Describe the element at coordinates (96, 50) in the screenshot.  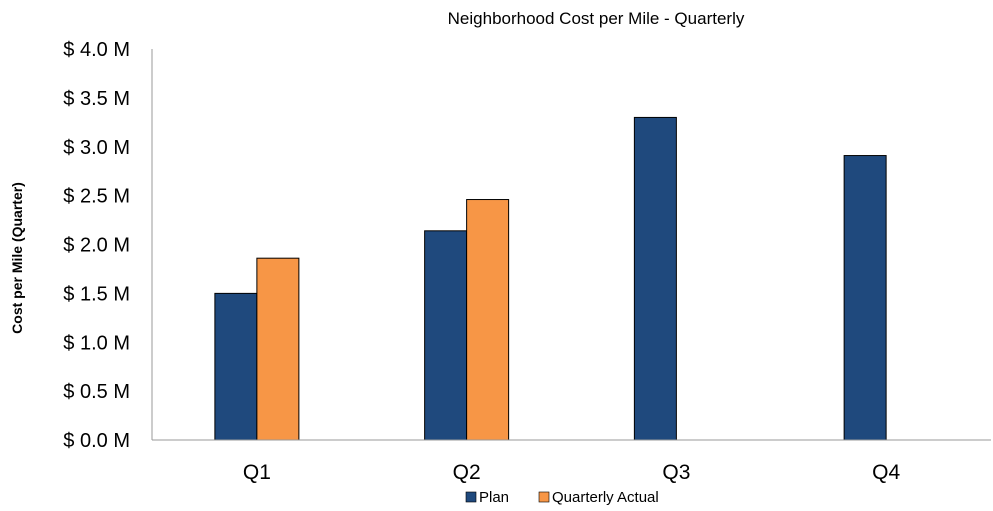
I see `y-tick-label: $ 4.0 M` at that location.